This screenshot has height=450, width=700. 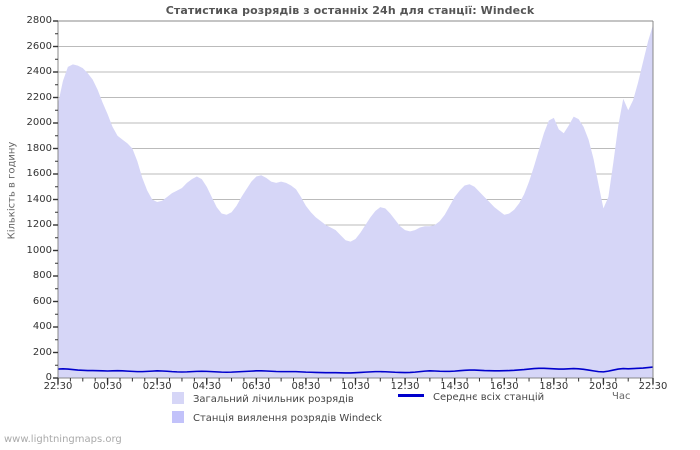 What do you see at coordinates (42, 275) in the screenshot?
I see `y-axis-tick-label: 800` at bounding box center [42, 275].